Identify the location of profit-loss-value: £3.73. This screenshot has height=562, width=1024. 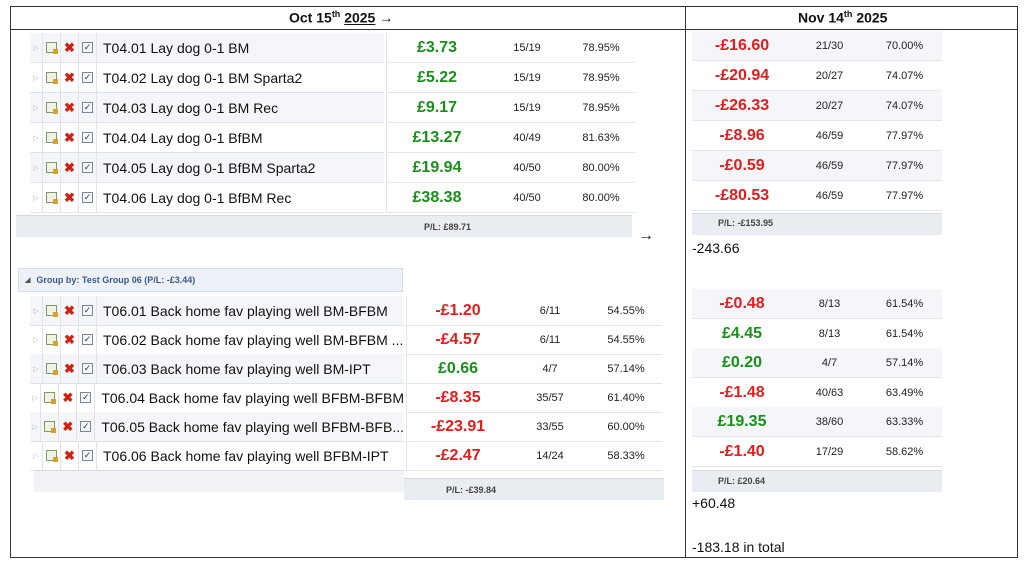
(437, 47).